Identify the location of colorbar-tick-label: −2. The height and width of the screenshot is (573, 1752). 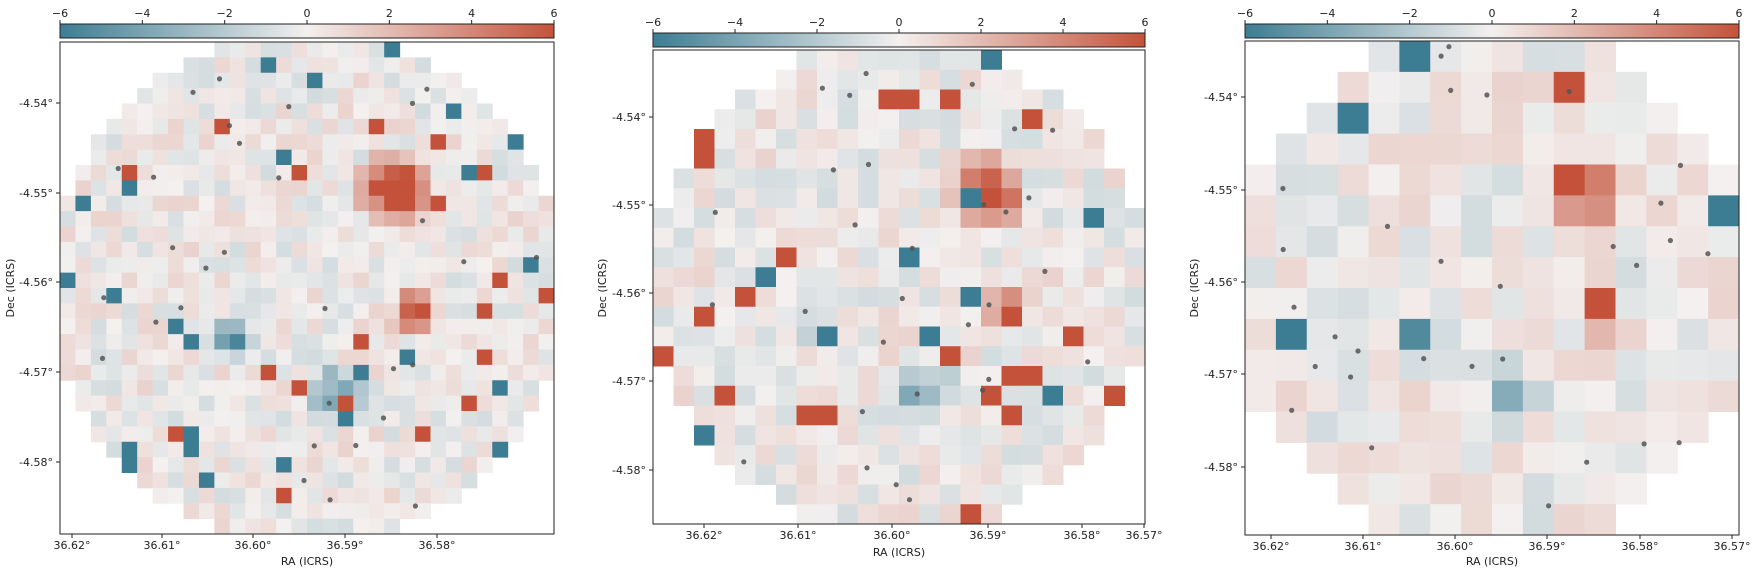
(817, 22).